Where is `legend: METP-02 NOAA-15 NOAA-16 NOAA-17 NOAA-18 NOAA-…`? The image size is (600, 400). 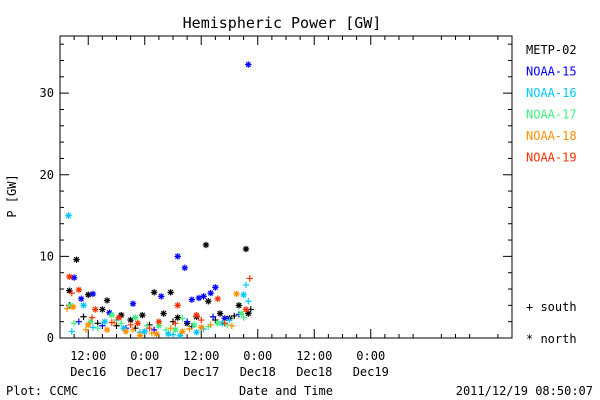
legend: METP-02 NOAA-15 NOAA-16 NOAA-17 NOAA-18 NOAA-… is located at coordinates (551, 104).